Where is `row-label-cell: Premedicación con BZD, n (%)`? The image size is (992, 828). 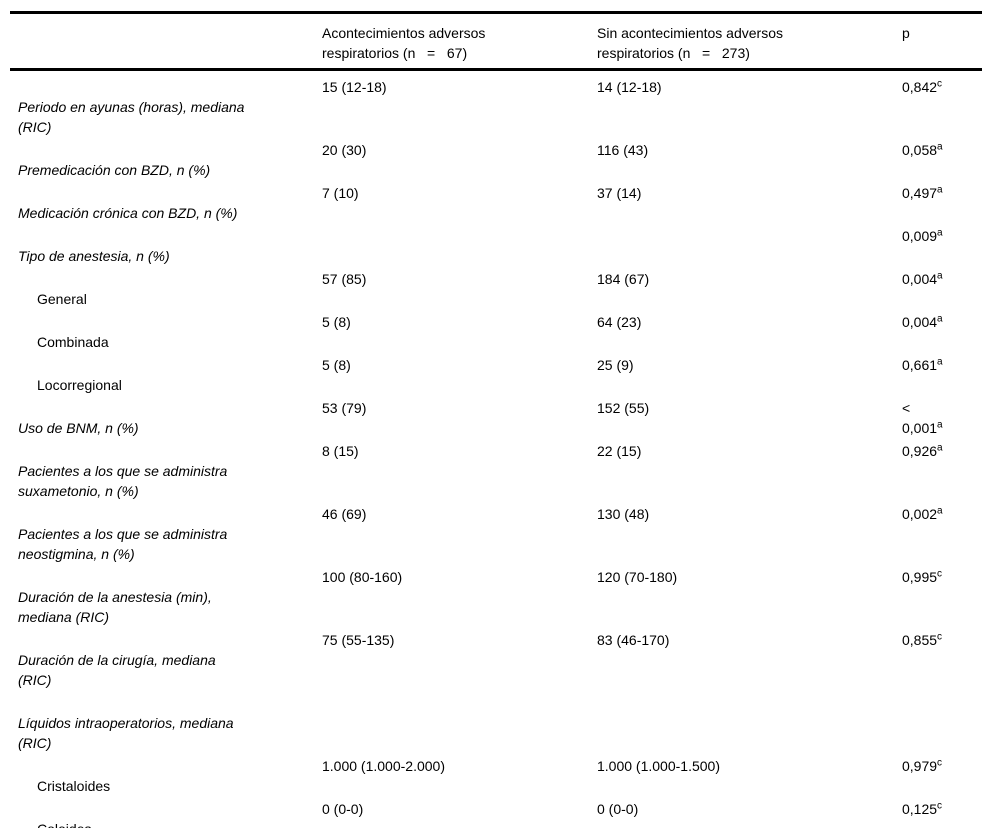
row-label-cell: Premedicación con BZD, n (%) is located at coordinates (166, 160).